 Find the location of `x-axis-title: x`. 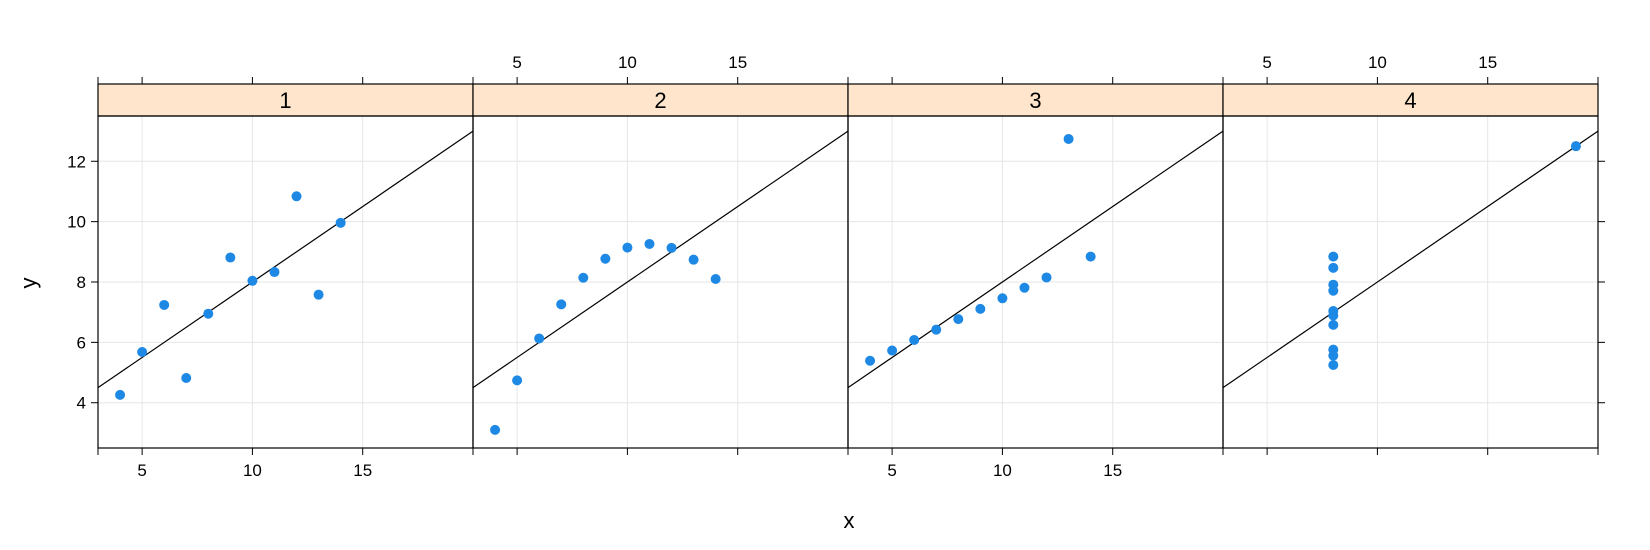

x-axis-title: x is located at coordinates (849, 520).